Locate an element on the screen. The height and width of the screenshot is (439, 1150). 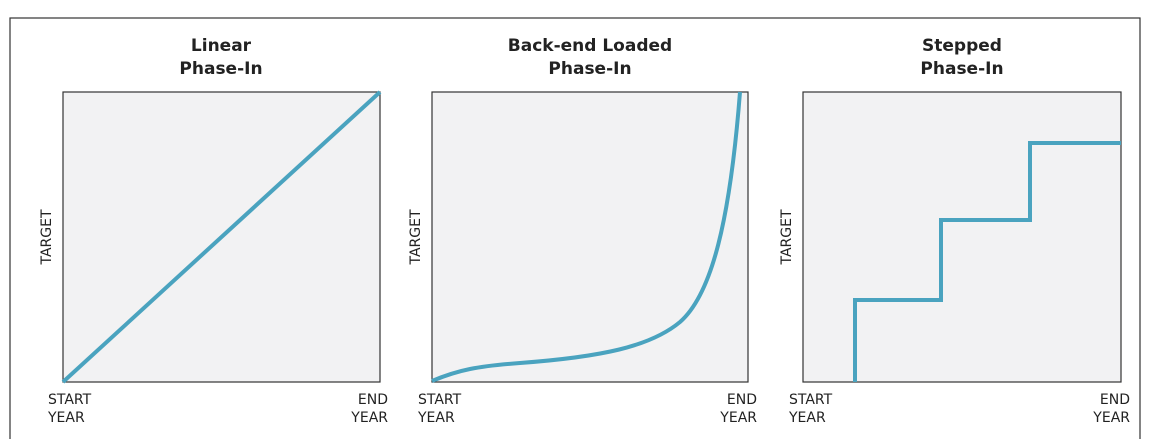
panel-title: Back-end Loaded is located at coordinates (590, 46).